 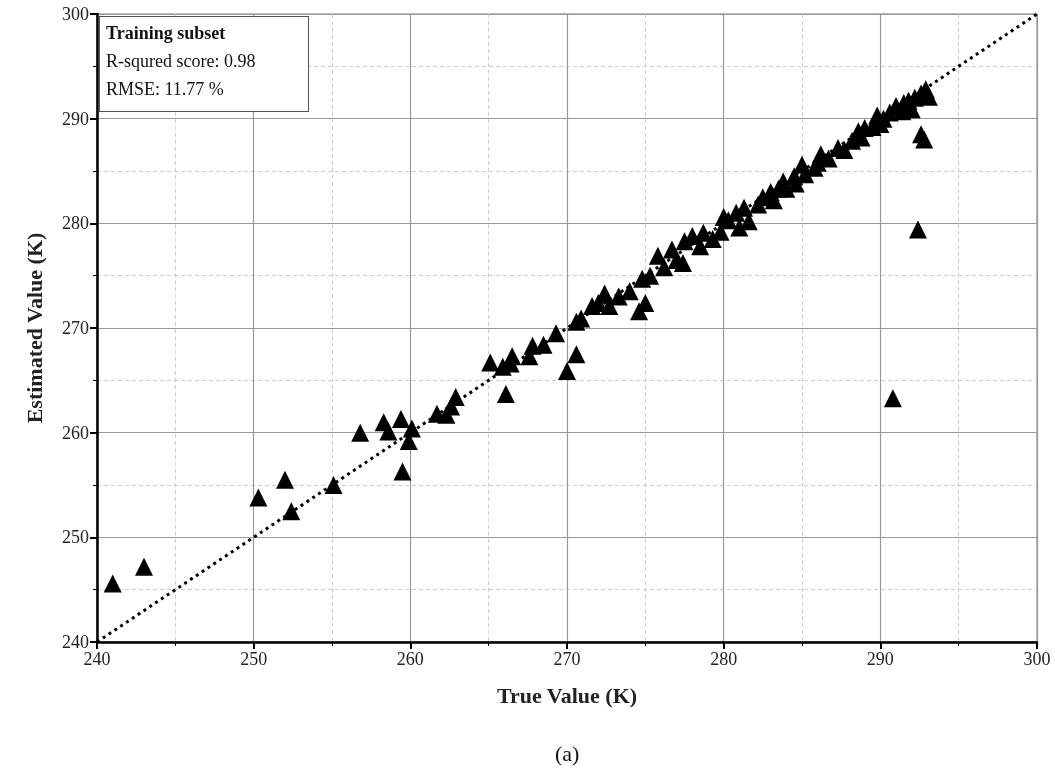 I want to click on x-tick-label: 250, so click(x=254, y=659).